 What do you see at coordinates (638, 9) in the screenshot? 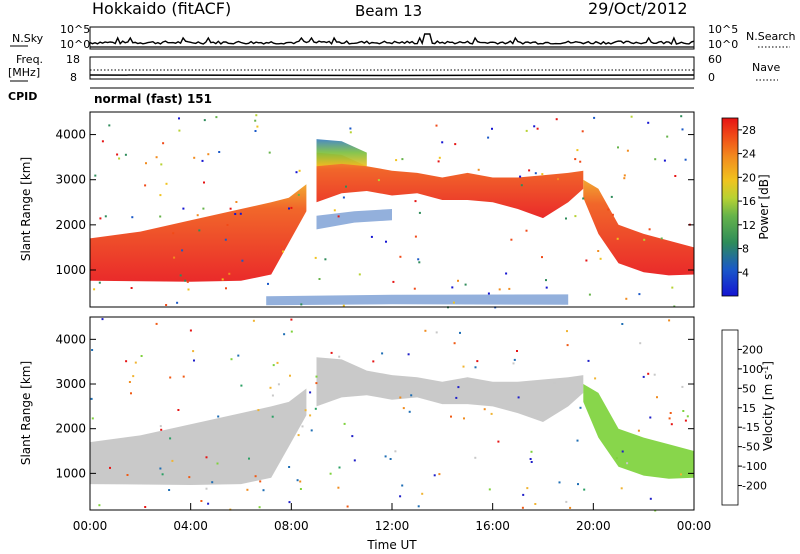
I see `date-title: 29/Oct/2012` at bounding box center [638, 9].